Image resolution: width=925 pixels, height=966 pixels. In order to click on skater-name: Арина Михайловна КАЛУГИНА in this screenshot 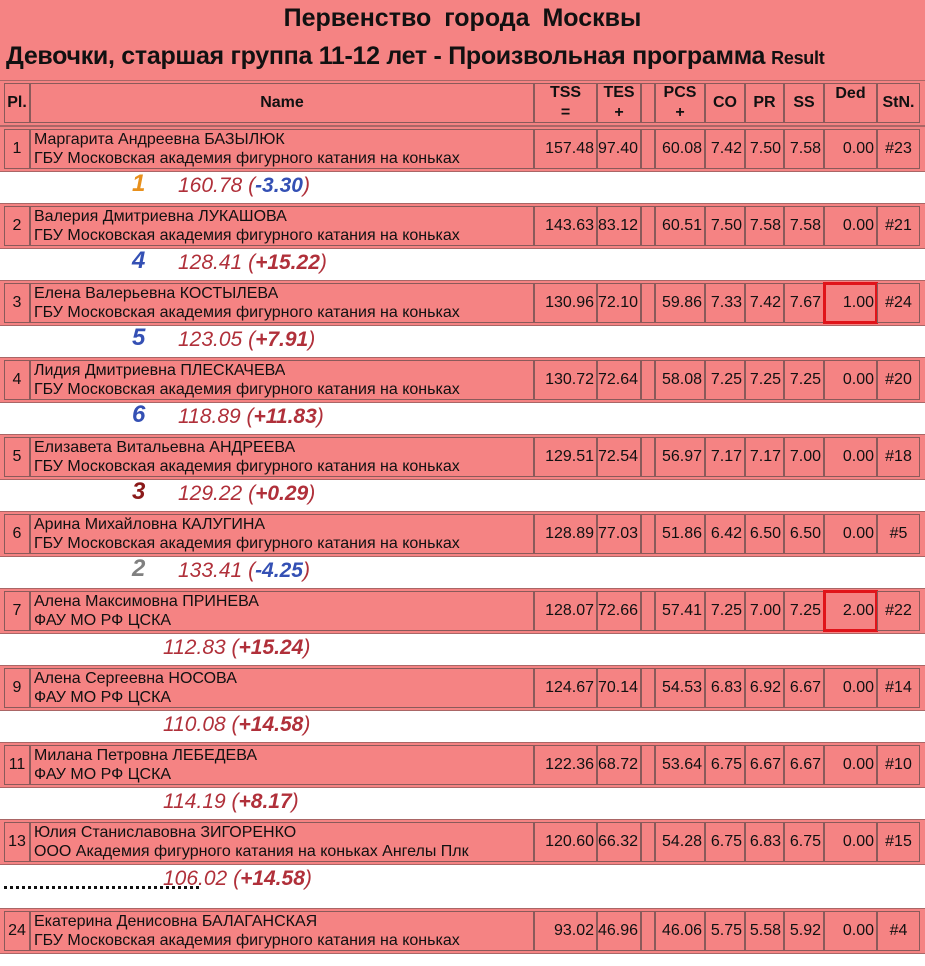, I will do `click(150, 524)`.